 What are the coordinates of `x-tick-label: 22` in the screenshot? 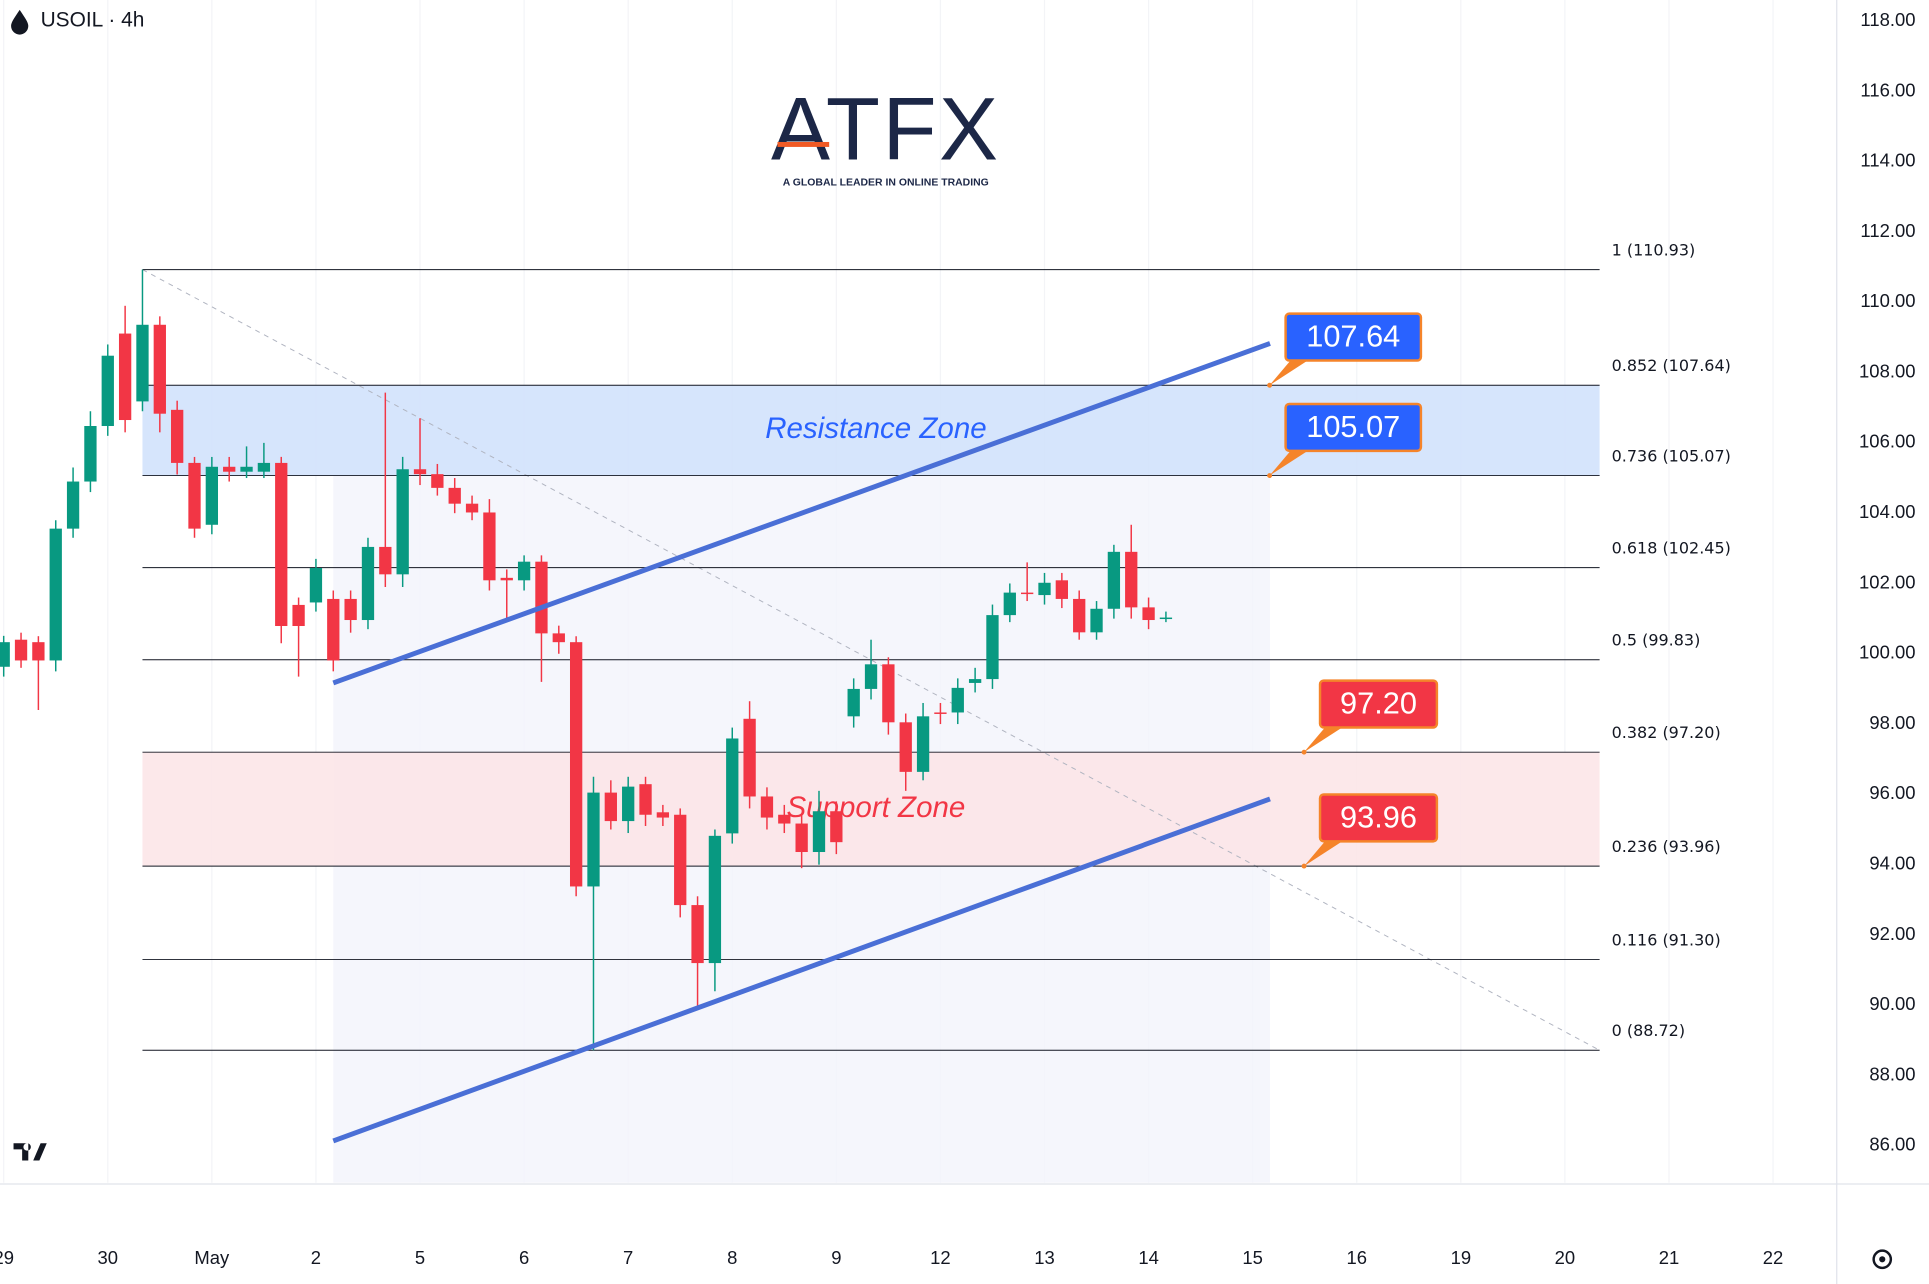 It's located at (1773, 1257).